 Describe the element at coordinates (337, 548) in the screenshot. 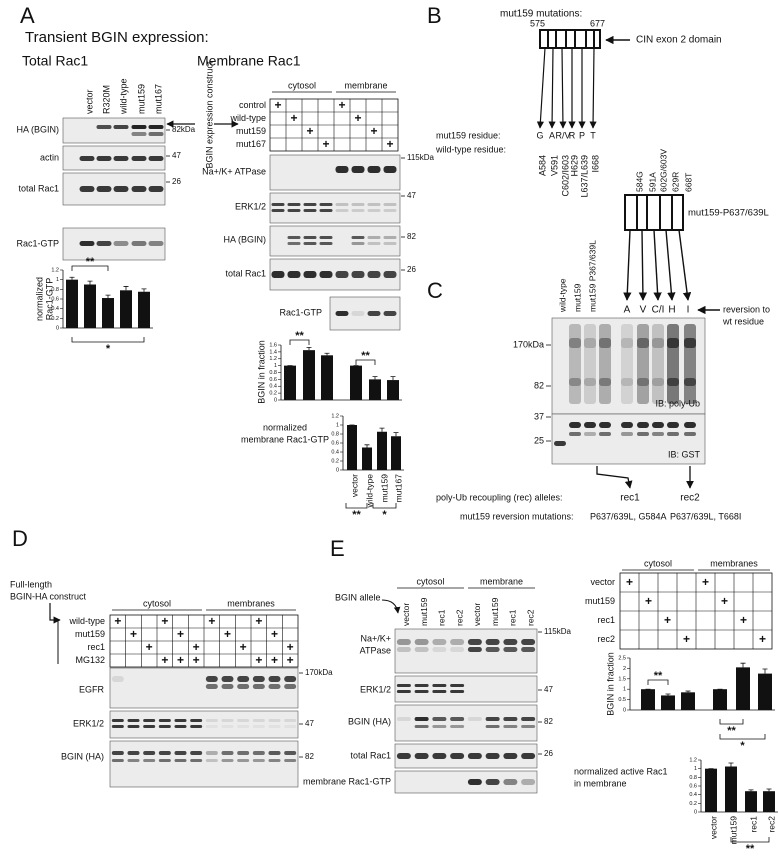

I see `panel-letter: E` at that location.